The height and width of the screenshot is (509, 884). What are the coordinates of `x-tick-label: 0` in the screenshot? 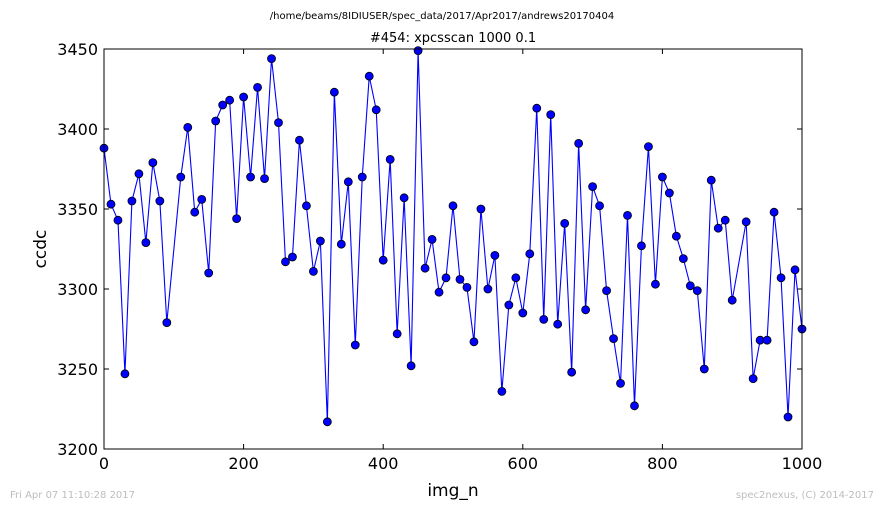 It's located at (104, 463).